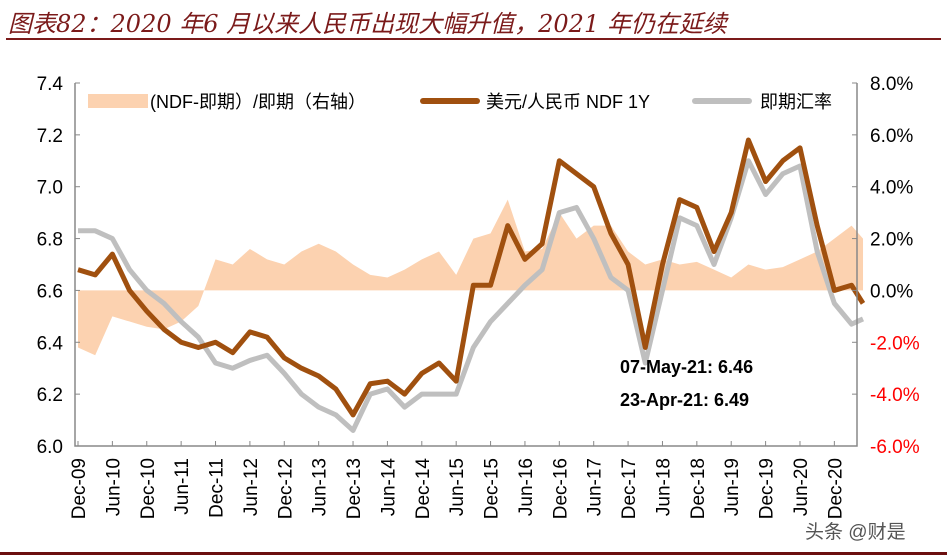 This screenshot has width=947, height=557. Describe the element at coordinates (891, 291) in the screenshot. I see `right-tick-label: 0.0%` at that location.